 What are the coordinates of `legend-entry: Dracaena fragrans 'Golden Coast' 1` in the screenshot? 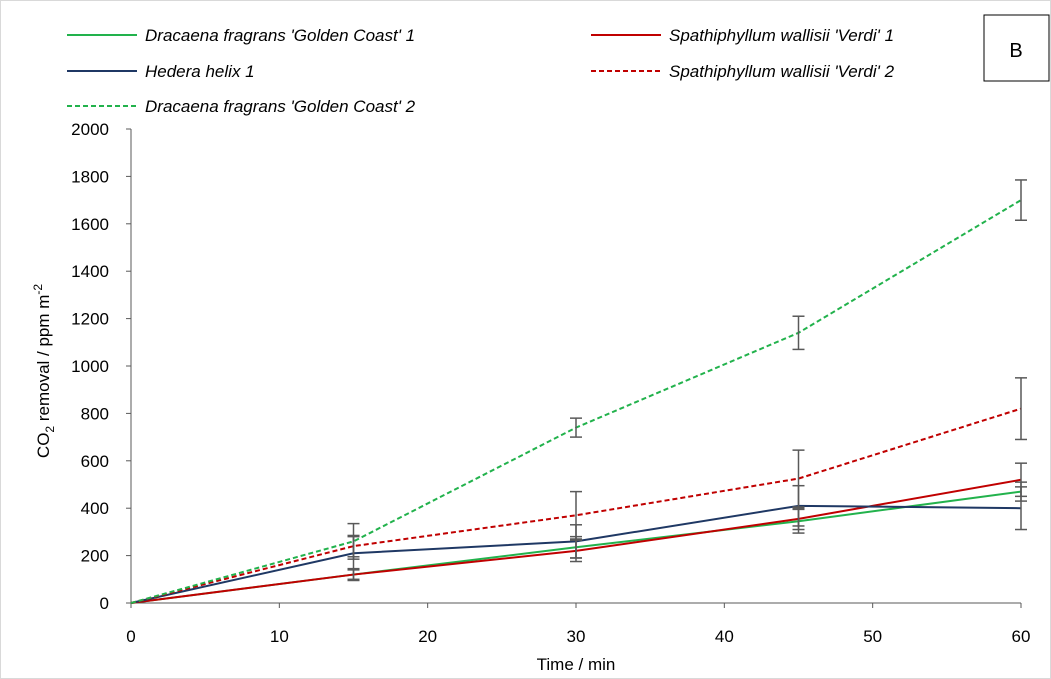 It's located at (241, 35).